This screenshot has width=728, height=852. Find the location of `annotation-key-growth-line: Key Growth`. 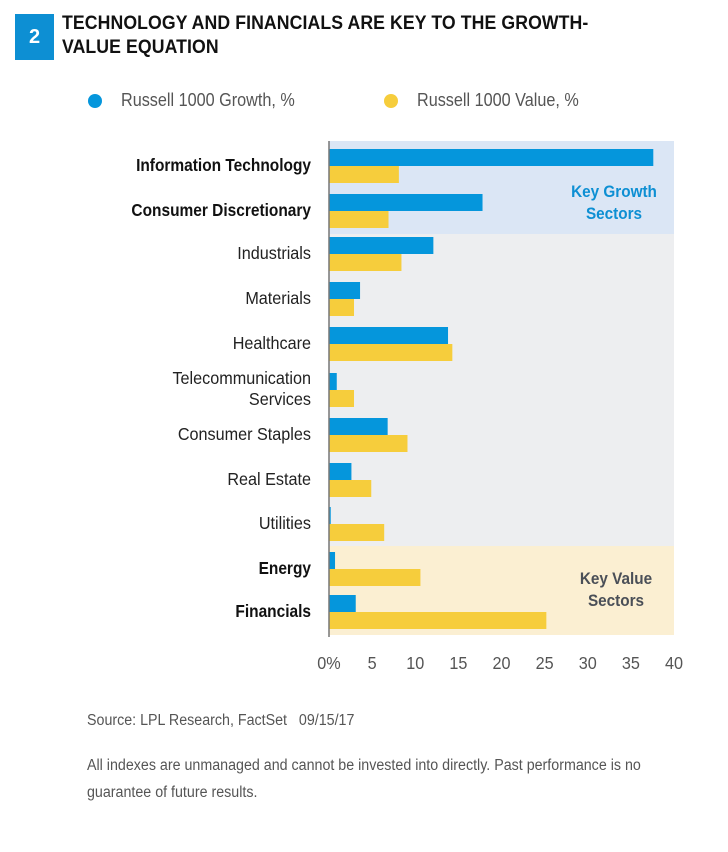

annotation-key-growth-line: Key Growth is located at coordinates (614, 191).